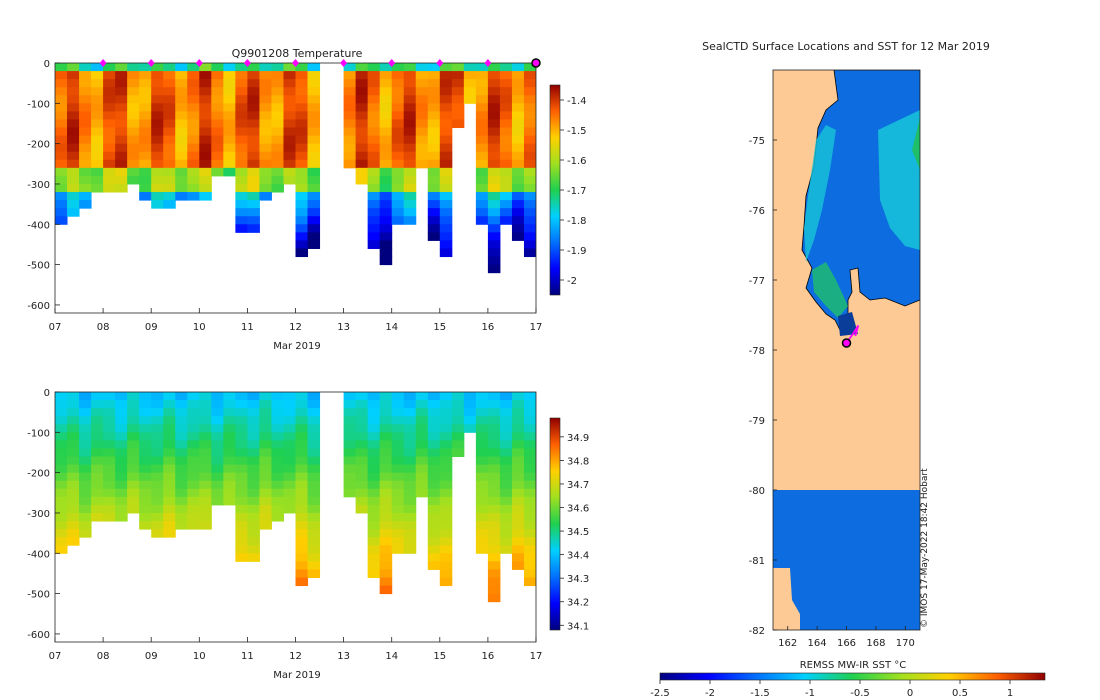  Describe the element at coordinates (578, 579) in the screenshot. I see `colorbar-tick-label: 34.3` at that location.